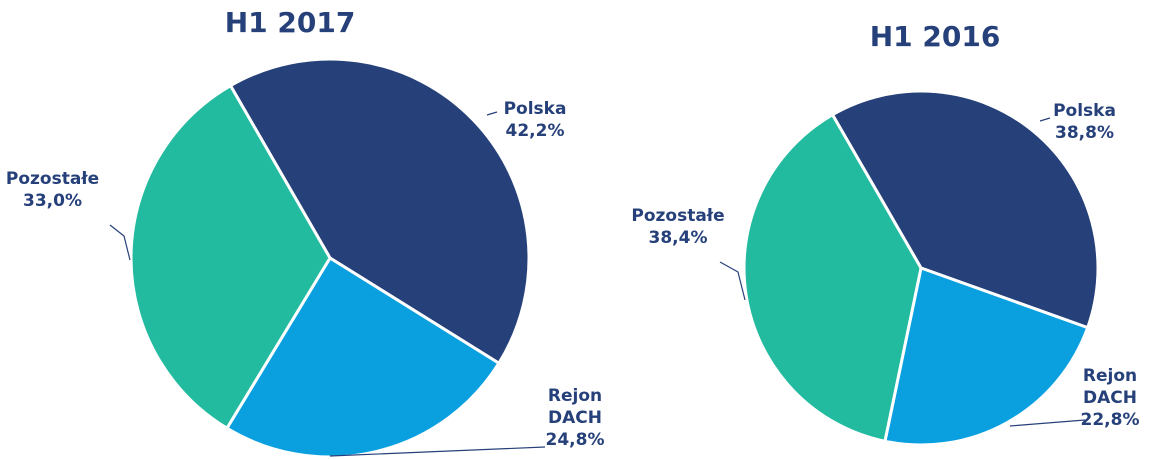  I want to click on value-label: 24,8%, so click(575, 440).